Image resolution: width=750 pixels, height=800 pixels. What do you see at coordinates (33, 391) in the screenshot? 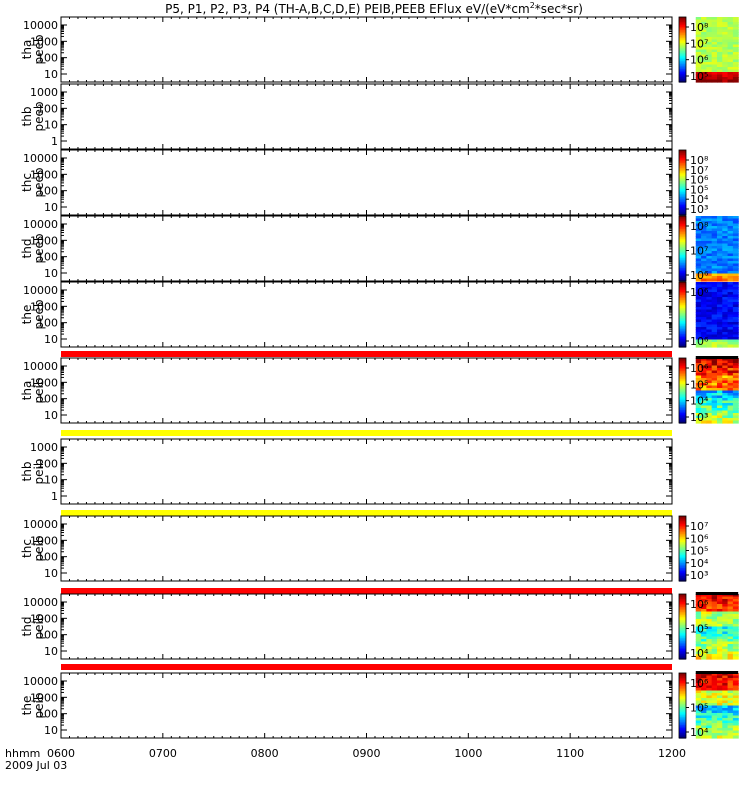
I see `y-axis-label: thapeib` at bounding box center [33, 391].